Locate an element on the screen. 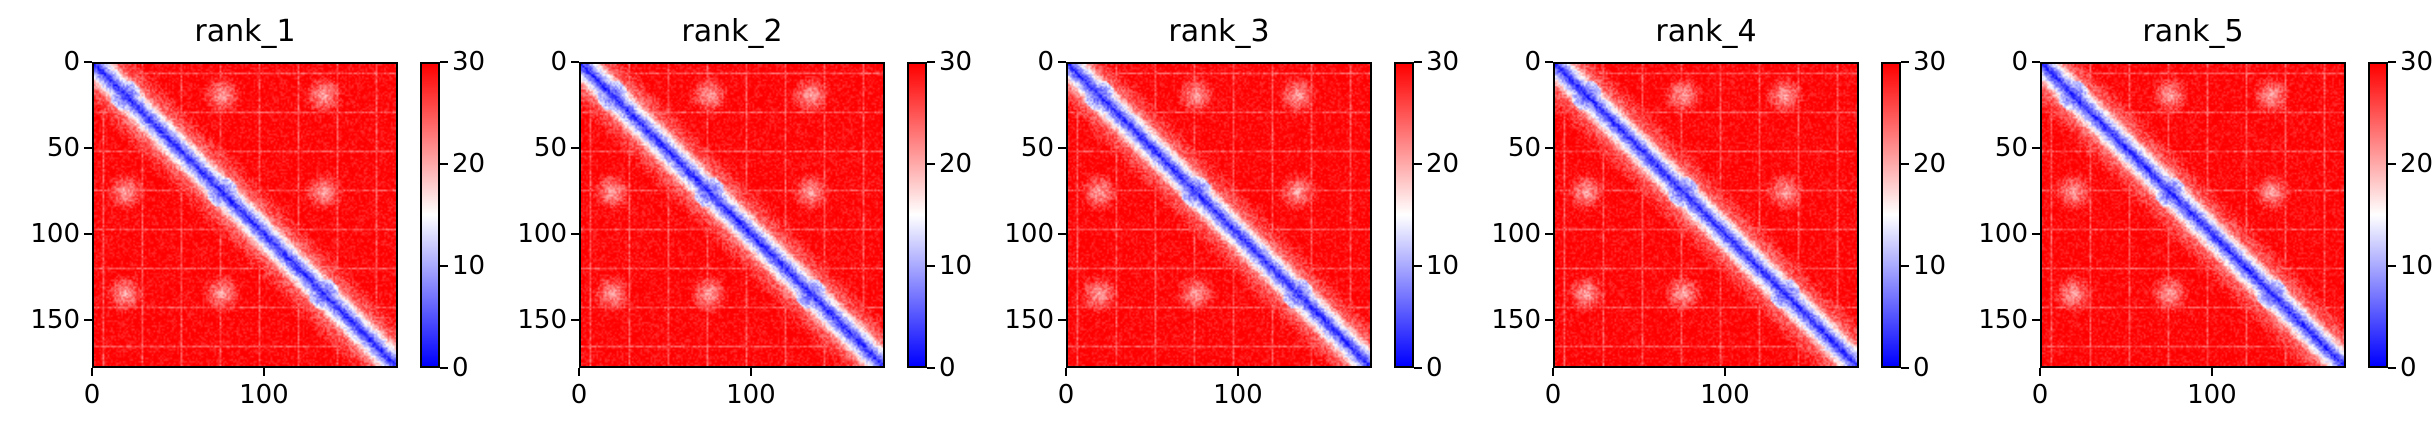 This screenshot has height=438, width=2435. panel-title: rank_3 is located at coordinates (1219, 31).